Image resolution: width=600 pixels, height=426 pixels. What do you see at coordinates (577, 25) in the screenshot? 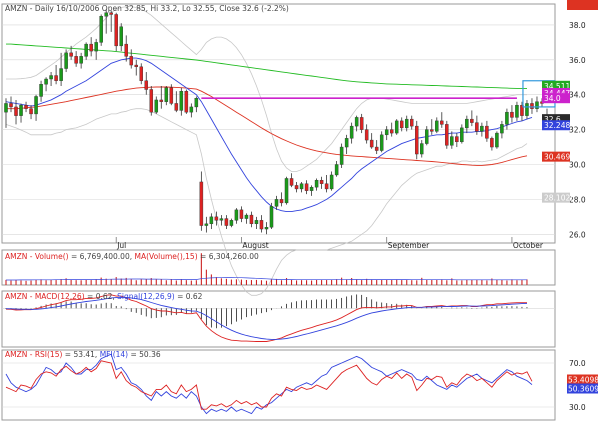
I see `price-tick-label: 38.0` at bounding box center [577, 25].